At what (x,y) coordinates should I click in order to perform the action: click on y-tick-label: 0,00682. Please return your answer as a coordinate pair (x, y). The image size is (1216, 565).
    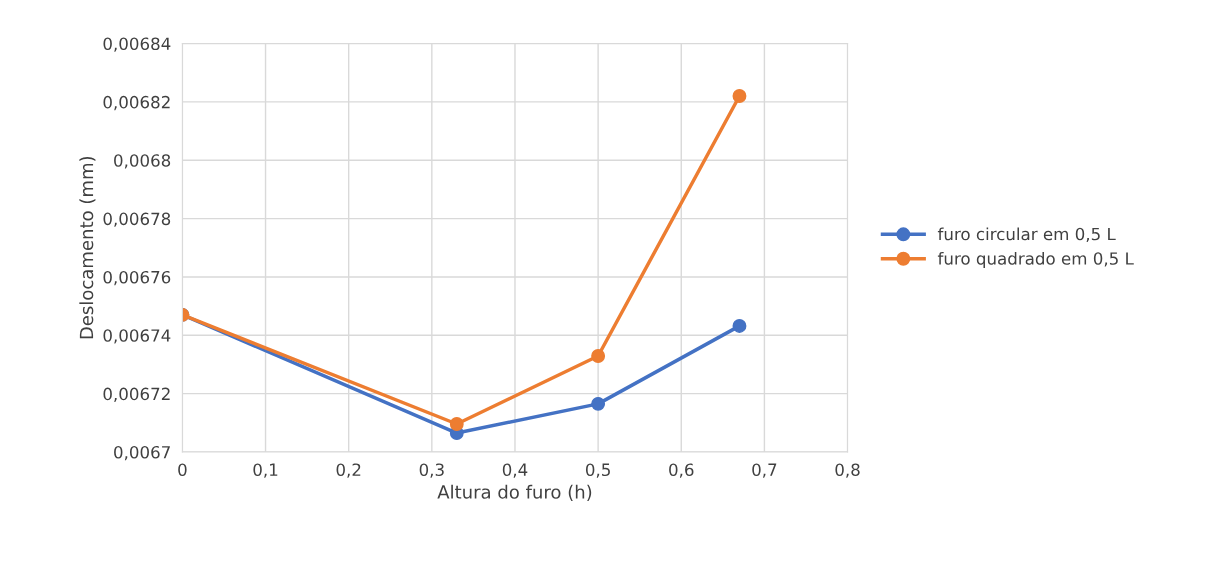
    Looking at the image, I should click on (136, 103).